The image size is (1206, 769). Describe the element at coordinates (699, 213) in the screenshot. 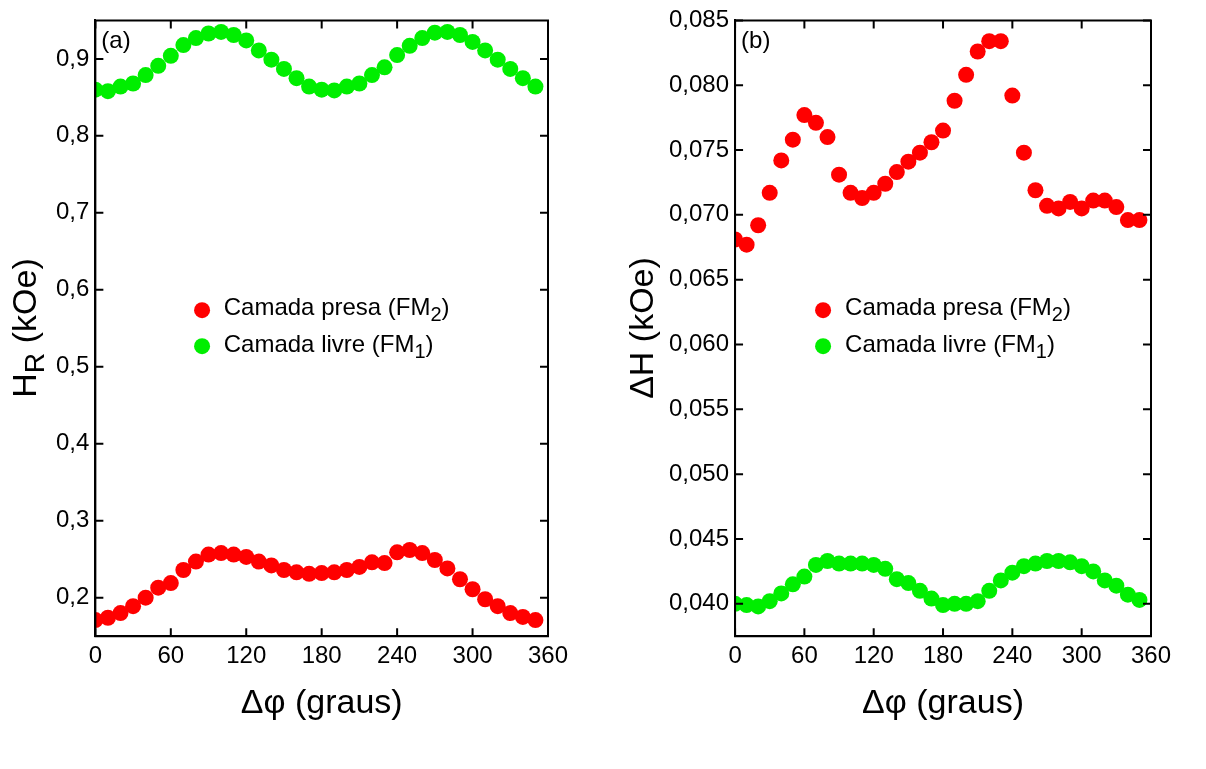

I see `y-tick-label: 0,070` at that location.